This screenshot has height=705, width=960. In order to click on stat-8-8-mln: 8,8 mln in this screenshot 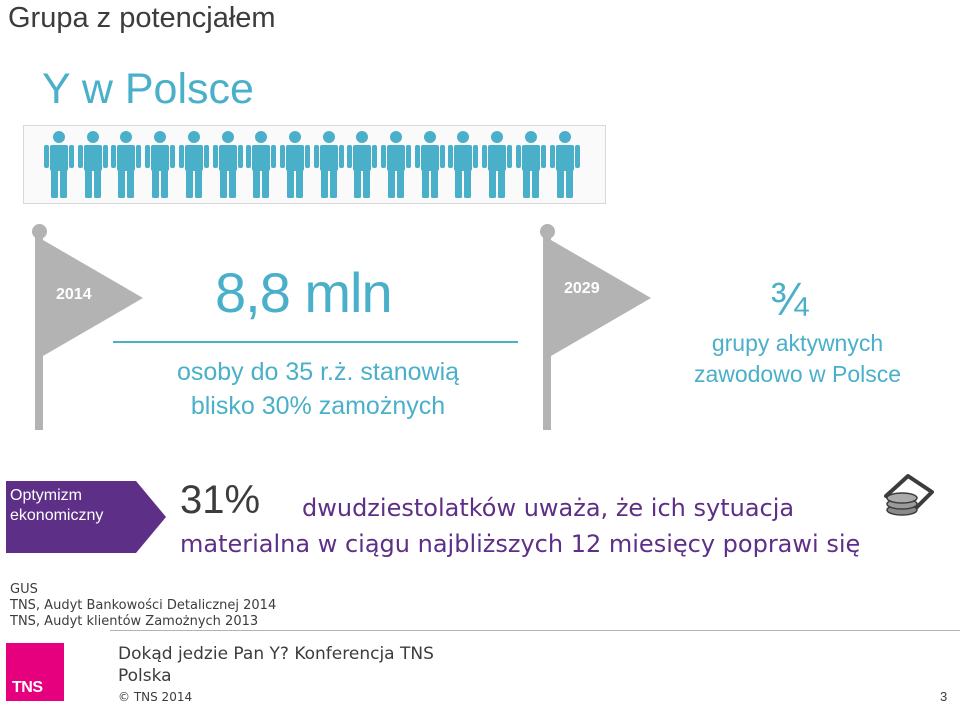, I will do `click(304, 292)`.